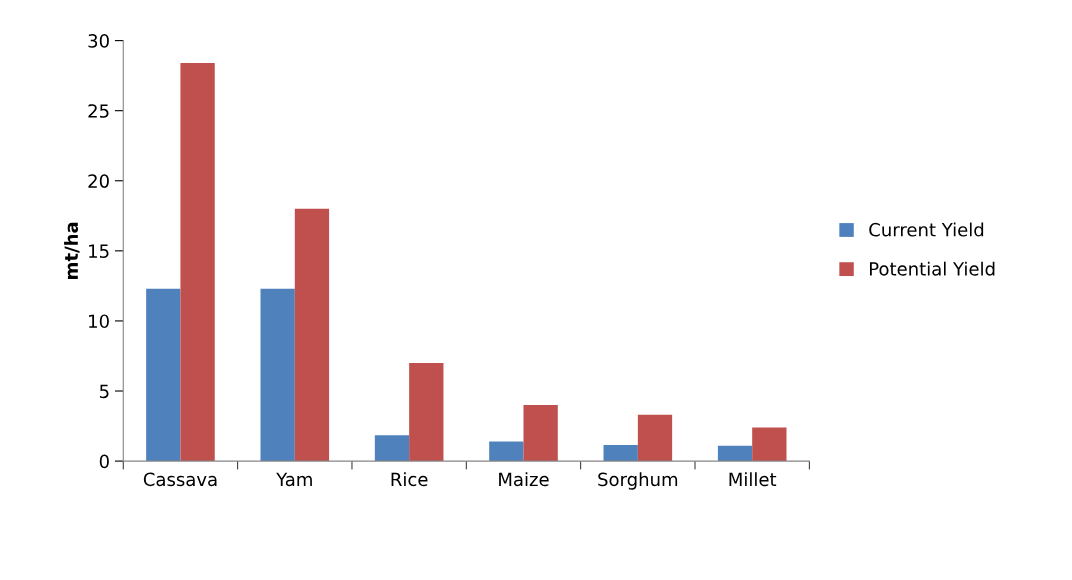 The width and height of the screenshot is (1072, 580). What do you see at coordinates (104, 391) in the screenshot?
I see `y-tick-label: 5` at bounding box center [104, 391].